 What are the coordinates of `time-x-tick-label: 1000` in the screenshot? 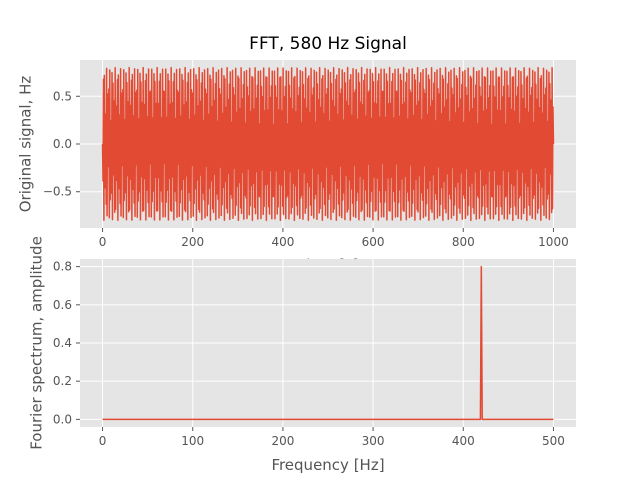 It's located at (553, 242).